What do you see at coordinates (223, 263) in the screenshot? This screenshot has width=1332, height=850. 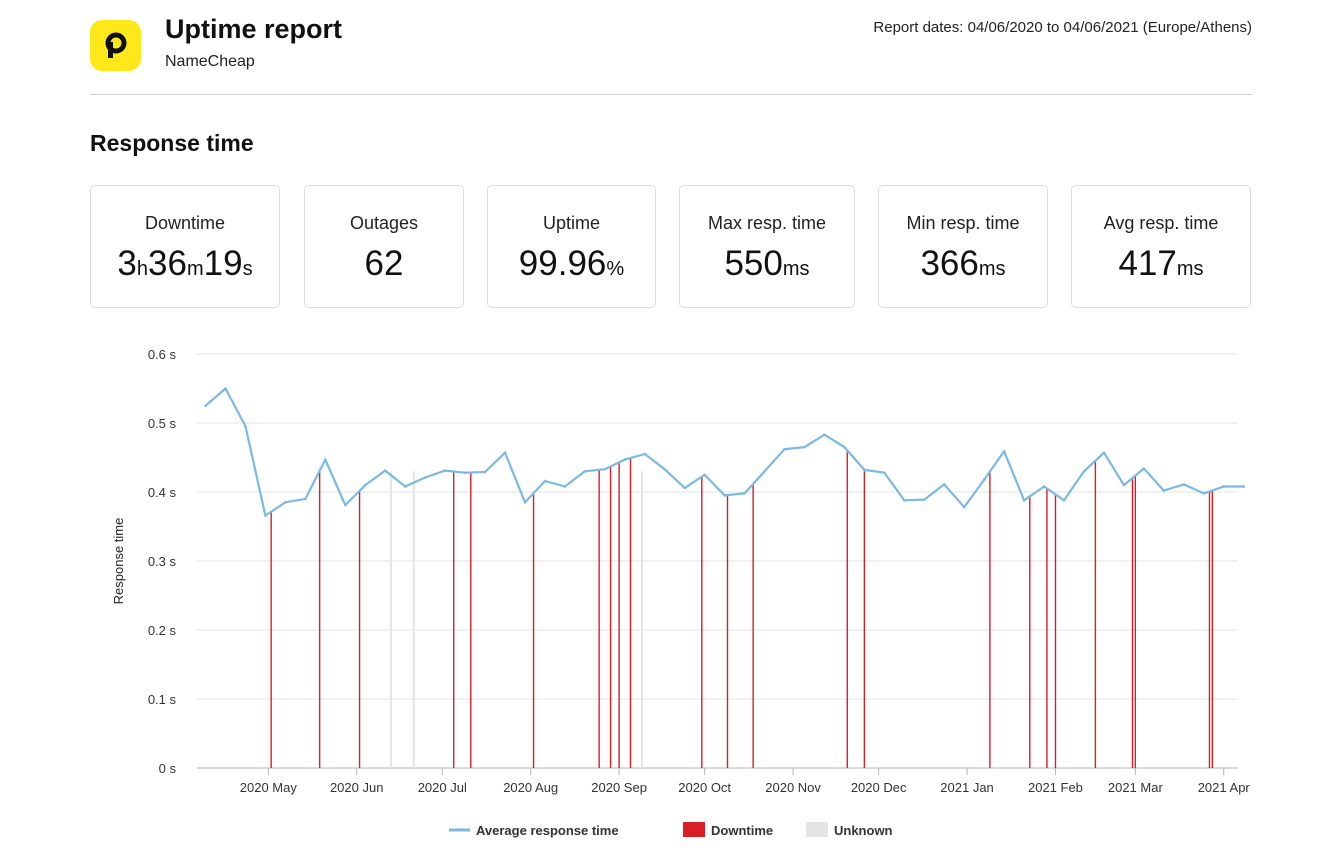 I see `downtime-seconds: 19` at bounding box center [223, 263].